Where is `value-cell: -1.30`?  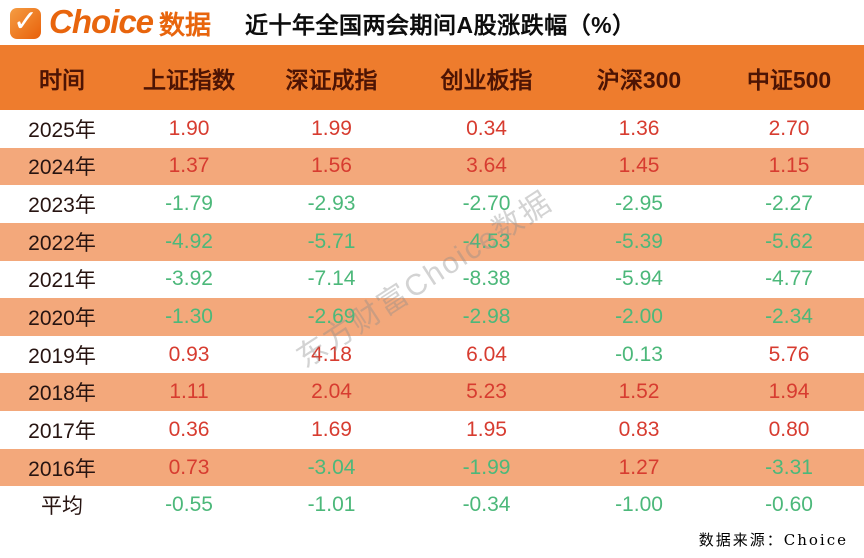
value-cell: -1.30 is located at coordinates (189, 316).